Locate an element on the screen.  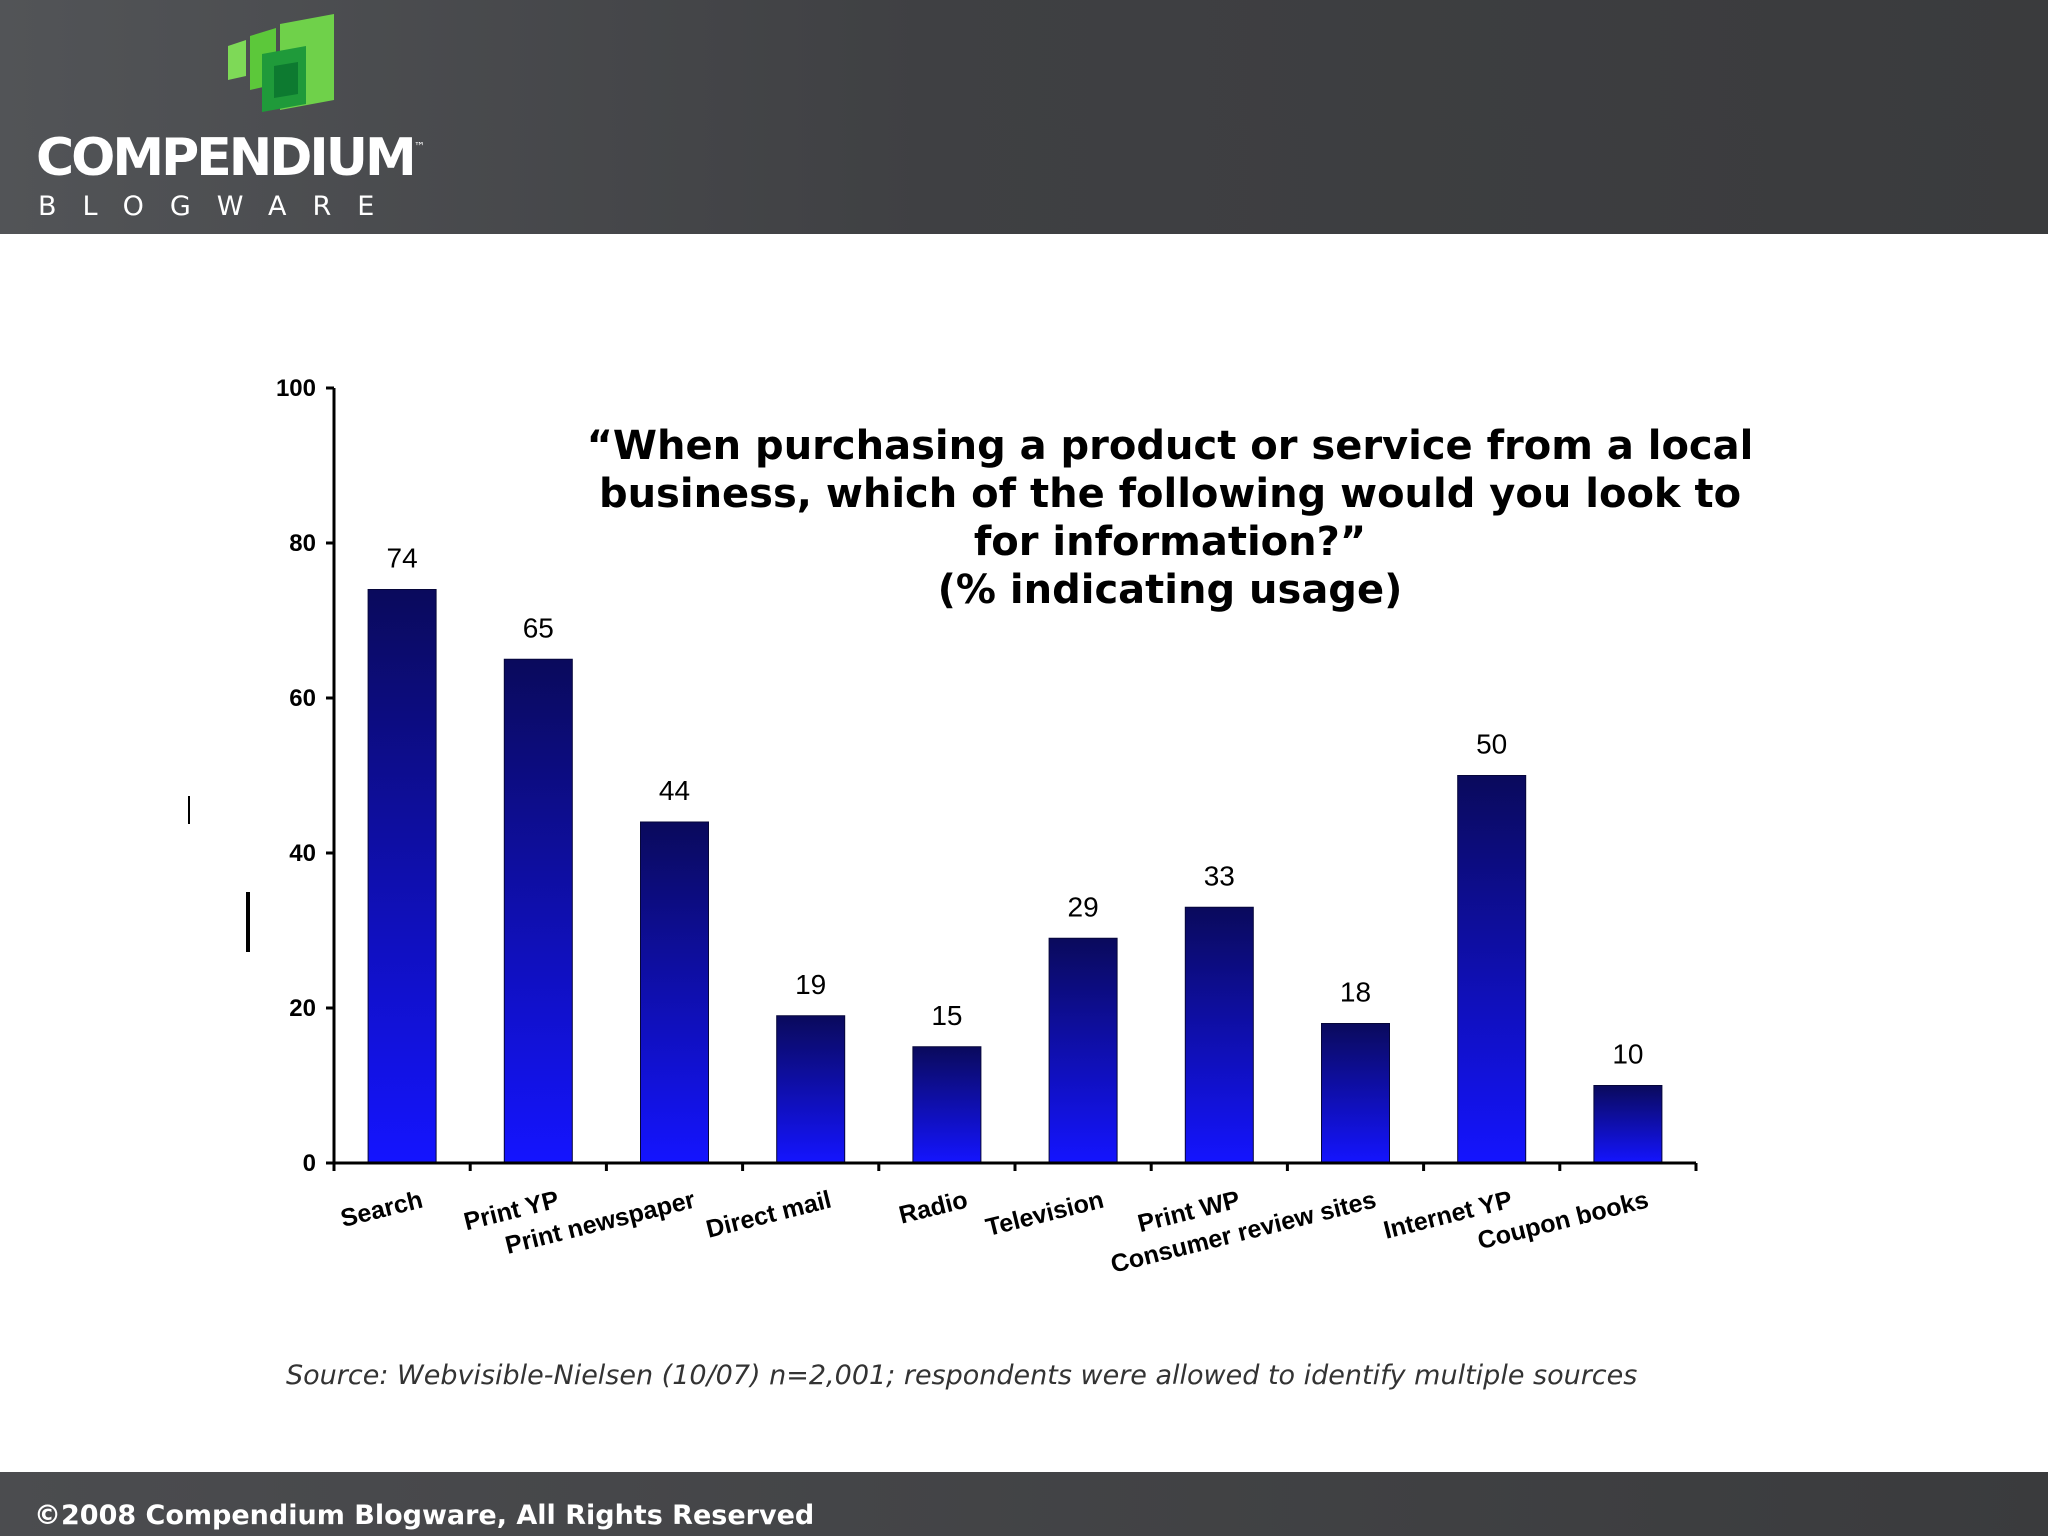
bar-value-label: 19 is located at coordinates (810, 984).